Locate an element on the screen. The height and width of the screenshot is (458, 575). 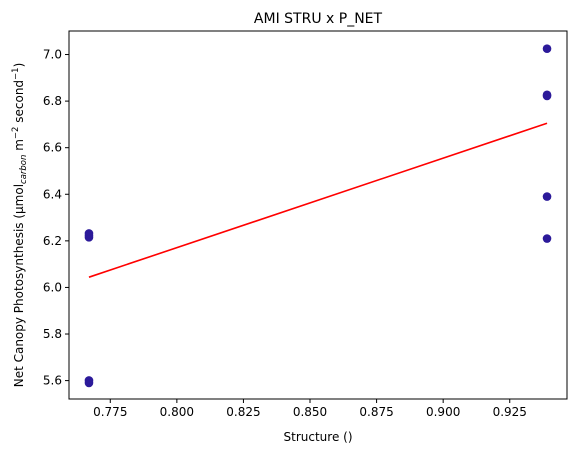
y-axis-label-suffix: ) is located at coordinates (19, 65).